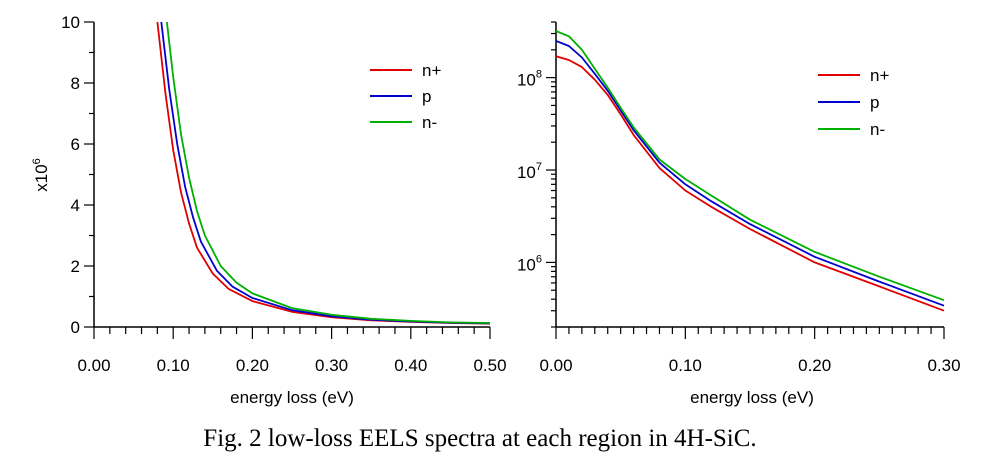  I want to click on left-x-tick-label: 0.00, so click(93, 365).